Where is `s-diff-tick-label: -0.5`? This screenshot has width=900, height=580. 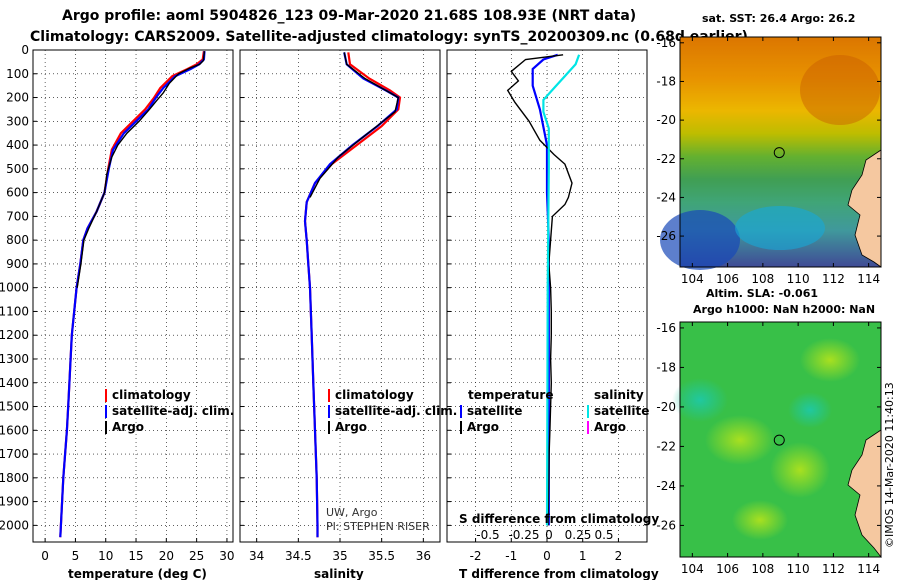
s-diff-tick-label: -0.5 is located at coordinates (487, 535).